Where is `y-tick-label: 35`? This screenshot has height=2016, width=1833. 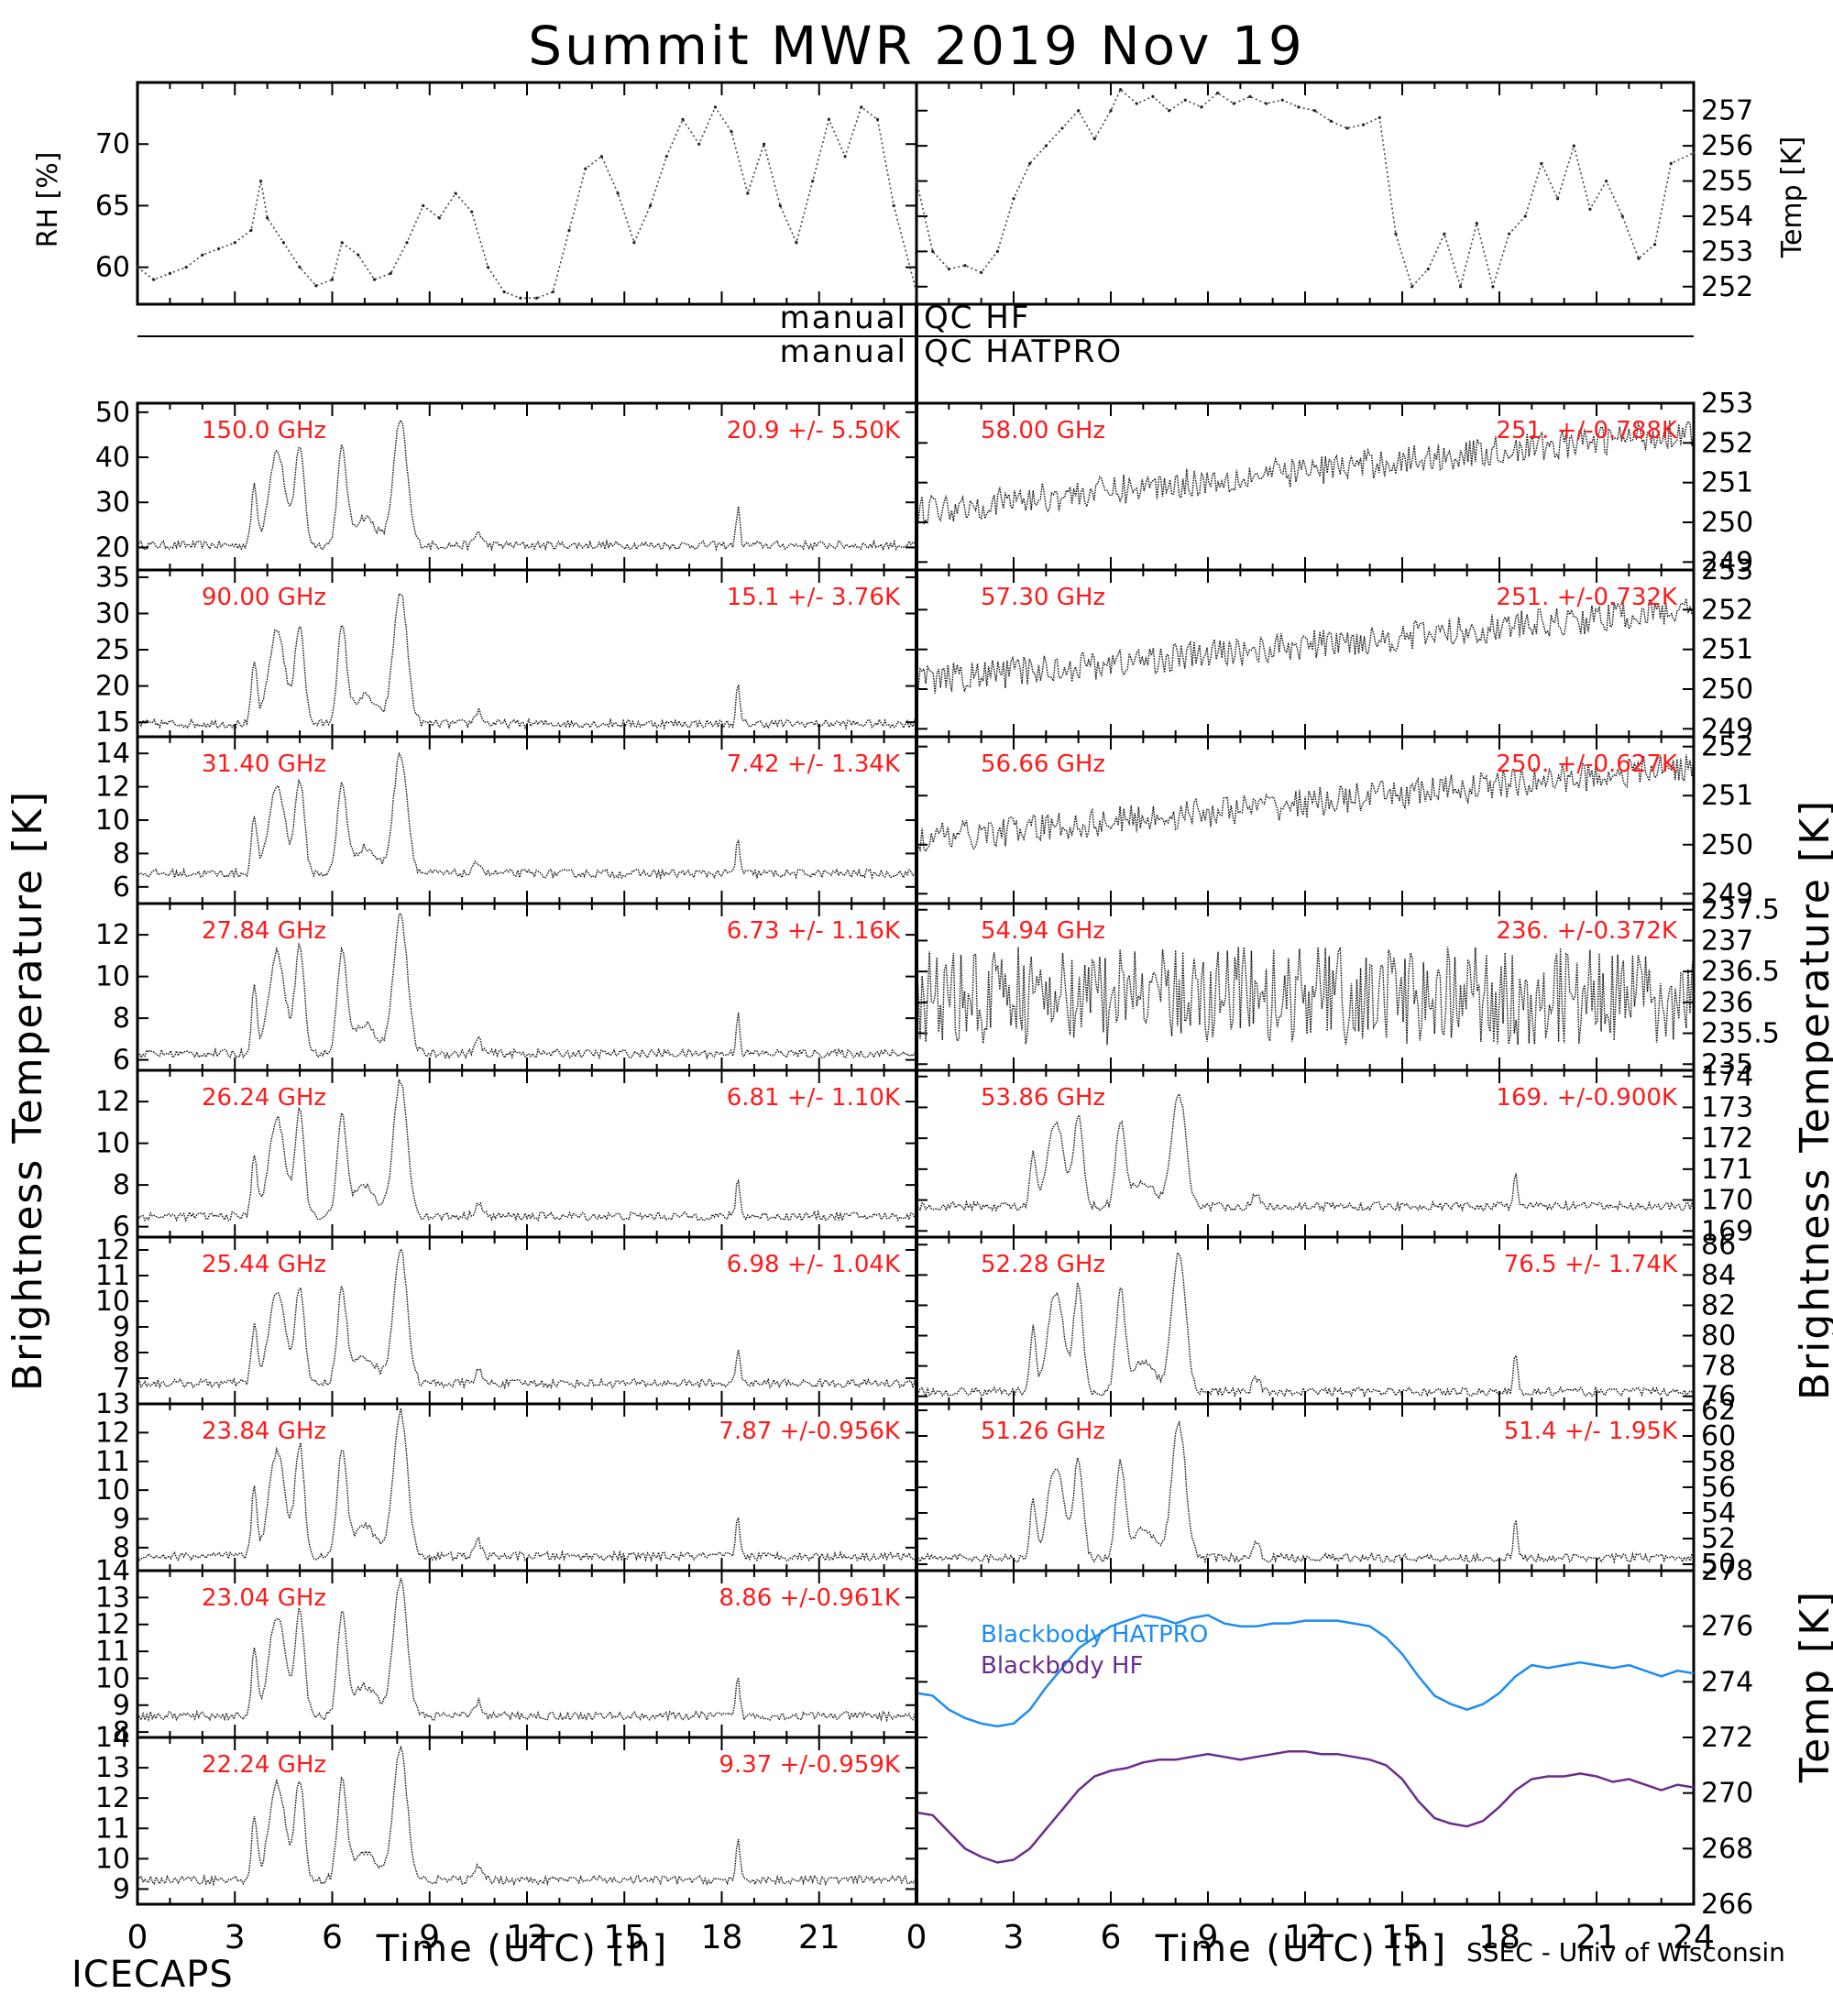 y-tick-label: 35 is located at coordinates (112, 578).